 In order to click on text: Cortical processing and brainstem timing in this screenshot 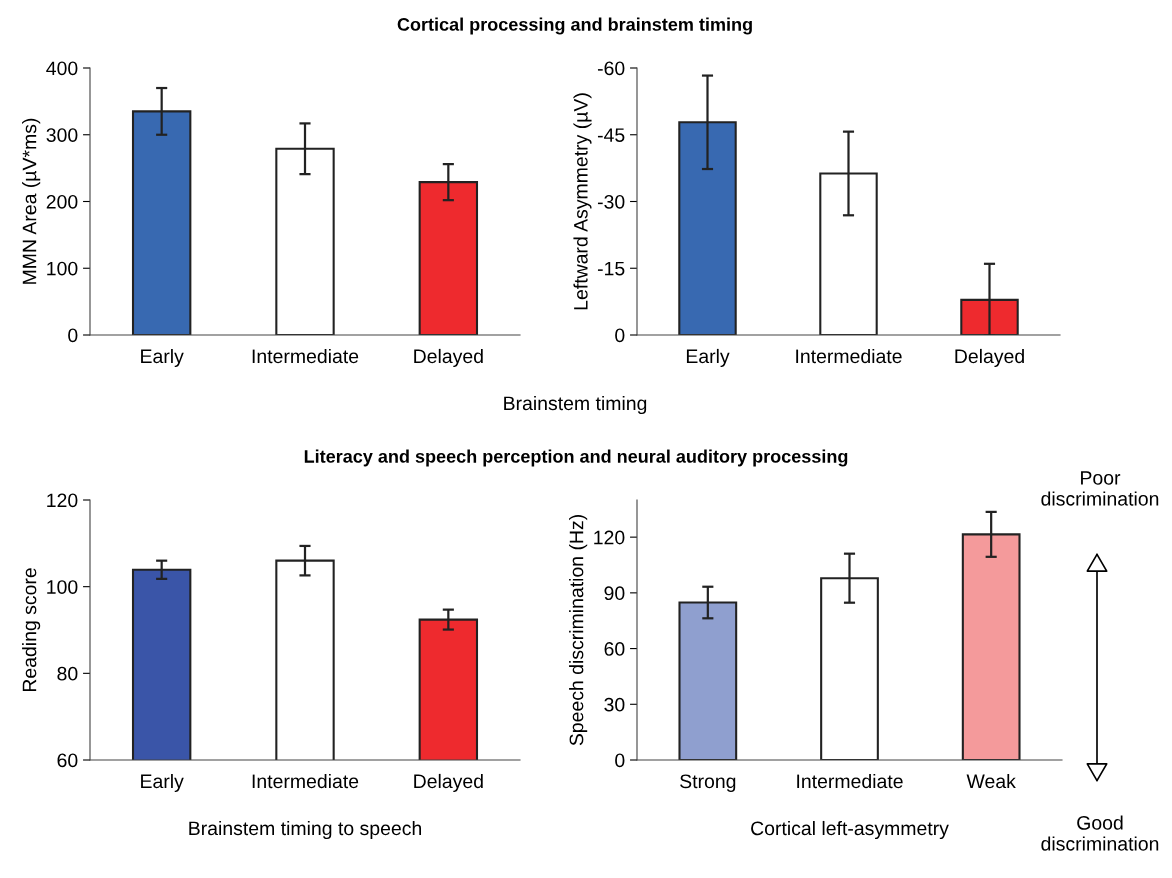, I will do `click(574, 26)`.